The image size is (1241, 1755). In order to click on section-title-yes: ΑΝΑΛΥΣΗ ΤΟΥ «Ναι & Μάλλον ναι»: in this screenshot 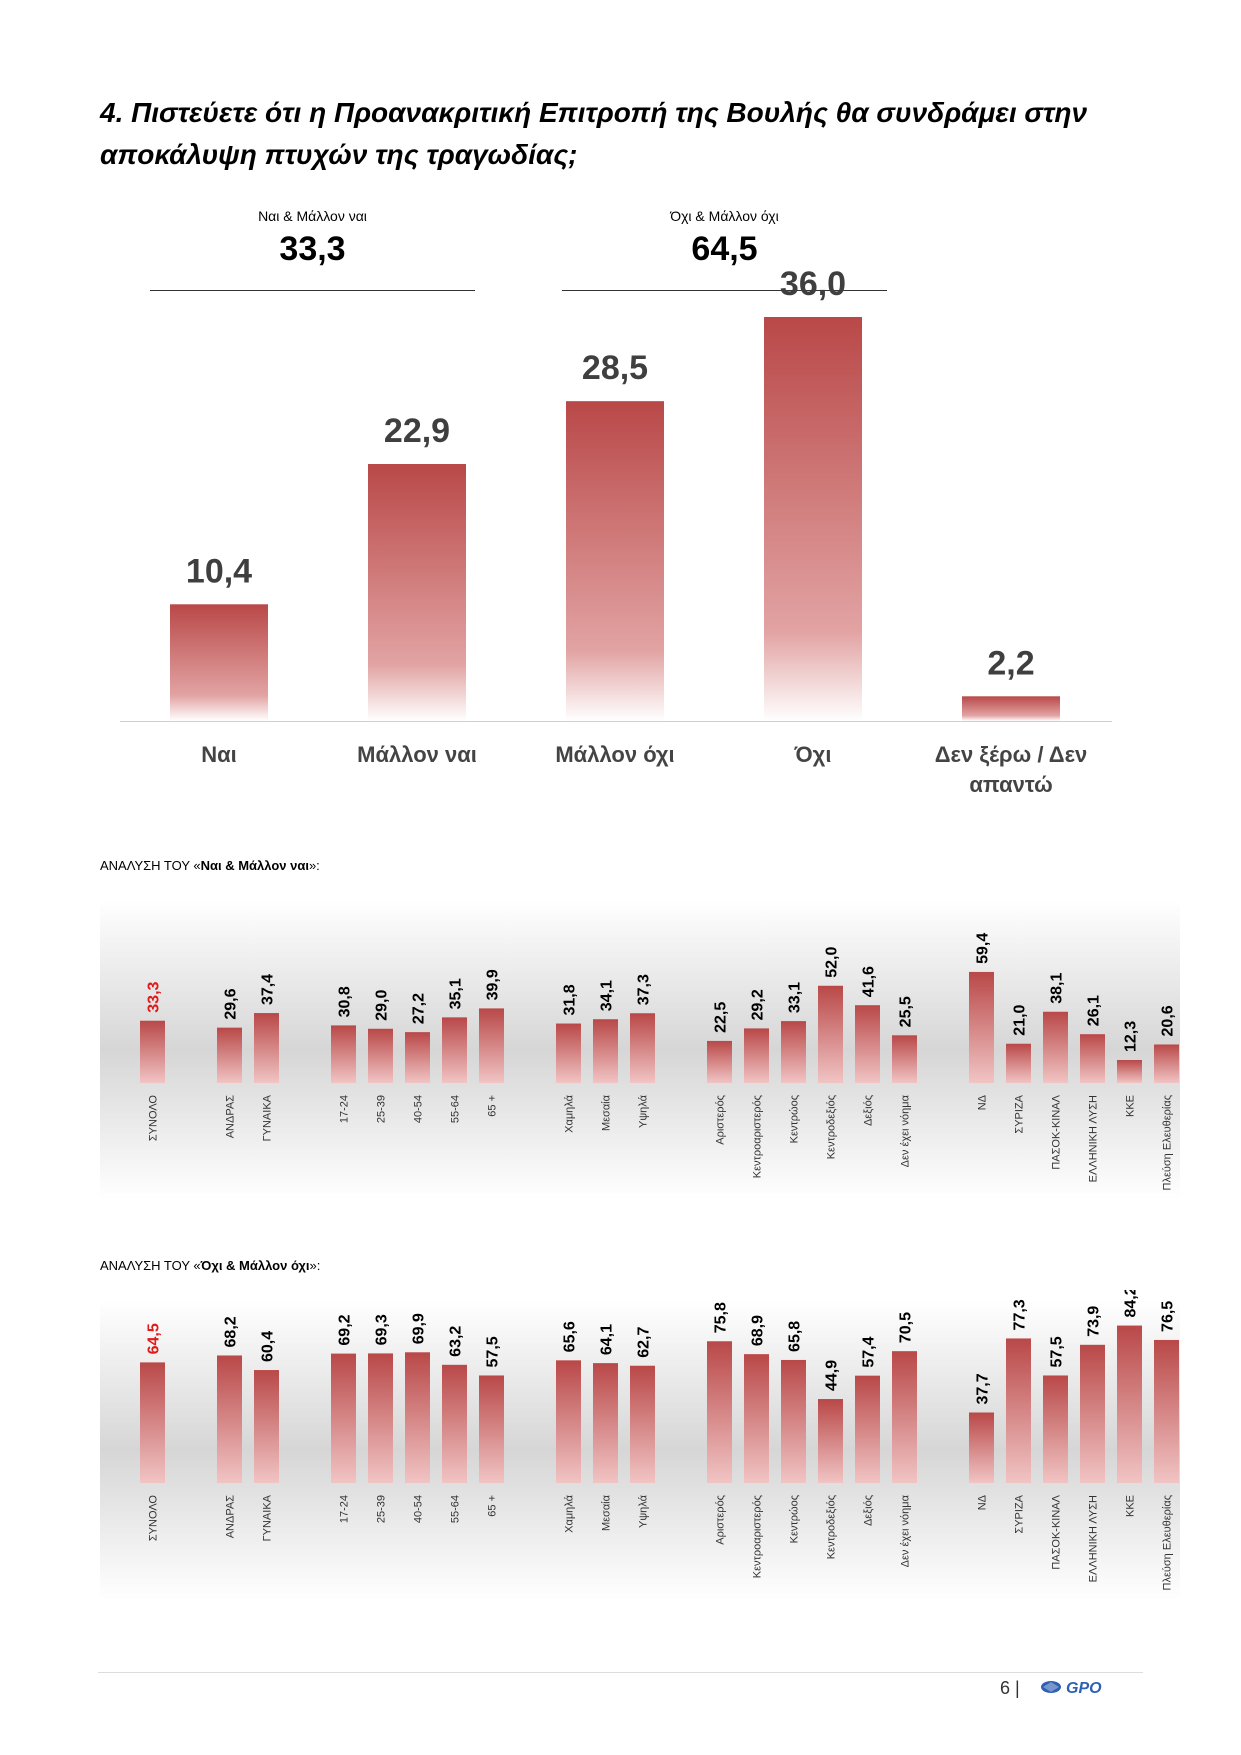, I will do `click(210, 865)`.